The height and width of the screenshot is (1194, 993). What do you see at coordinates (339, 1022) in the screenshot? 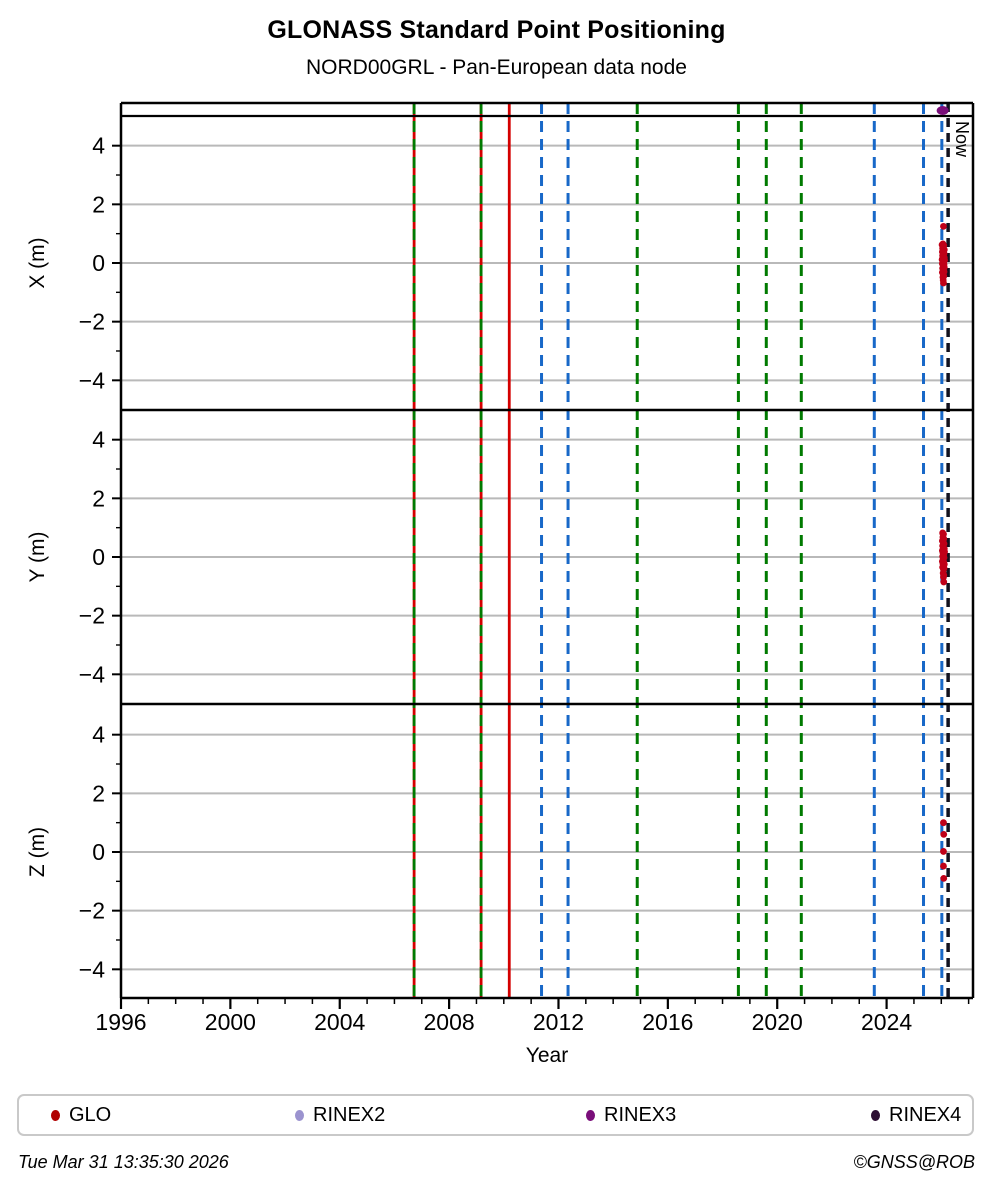
I see `svg-text: 2004` at bounding box center [339, 1022].